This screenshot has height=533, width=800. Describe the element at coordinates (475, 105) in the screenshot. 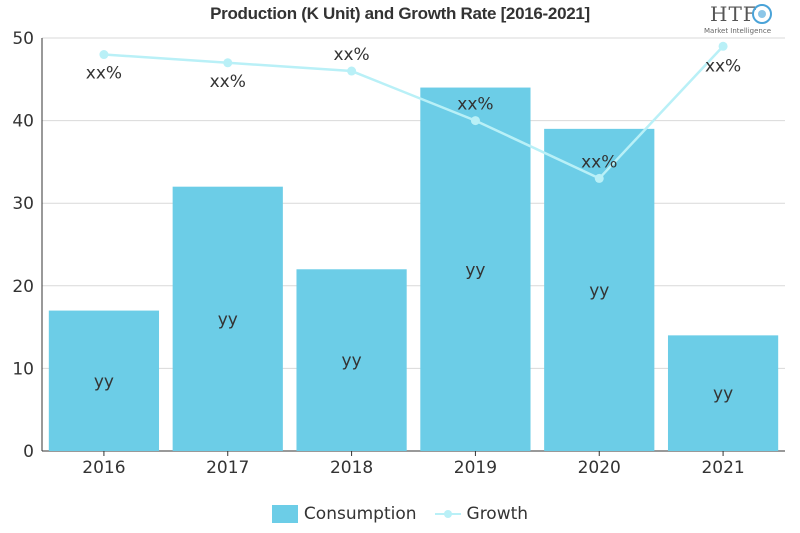

I see `growth-data-label-2019: xx%` at that location.